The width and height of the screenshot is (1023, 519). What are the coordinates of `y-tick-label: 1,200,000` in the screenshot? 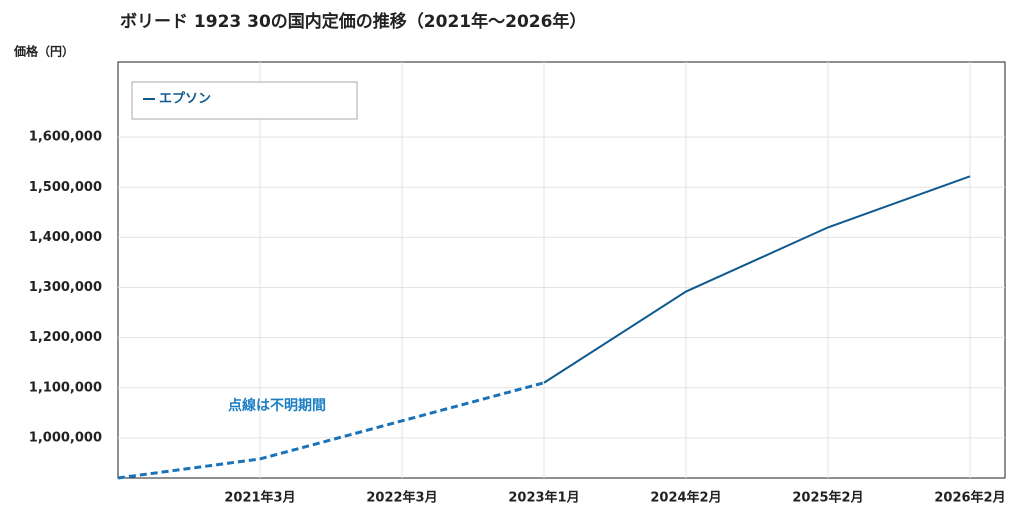 It's located at (65, 337).